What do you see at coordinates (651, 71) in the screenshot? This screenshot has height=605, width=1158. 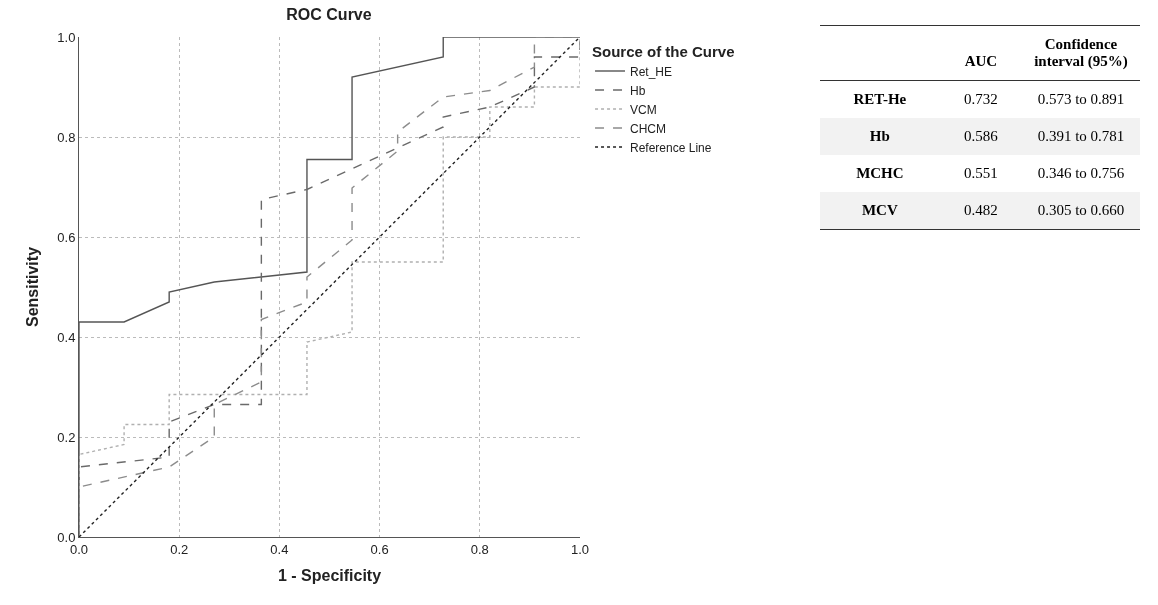 I see `legend-label: Ret_HE` at bounding box center [651, 71].